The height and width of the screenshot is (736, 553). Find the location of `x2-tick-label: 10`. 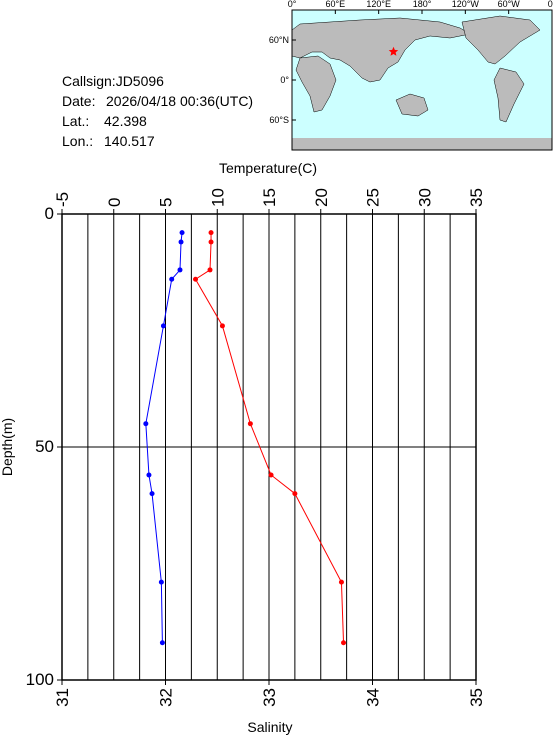

x2-tick-label: 10 is located at coordinates (217, 197).